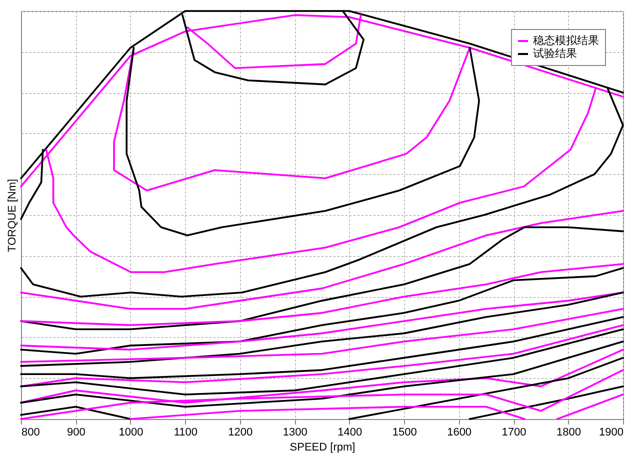 This screenshot has height=456, width=638. What do you see at coordinates (31, 432) in the screenshot?
I see `x-tick-label: 800` at bounding box center [31, 432].